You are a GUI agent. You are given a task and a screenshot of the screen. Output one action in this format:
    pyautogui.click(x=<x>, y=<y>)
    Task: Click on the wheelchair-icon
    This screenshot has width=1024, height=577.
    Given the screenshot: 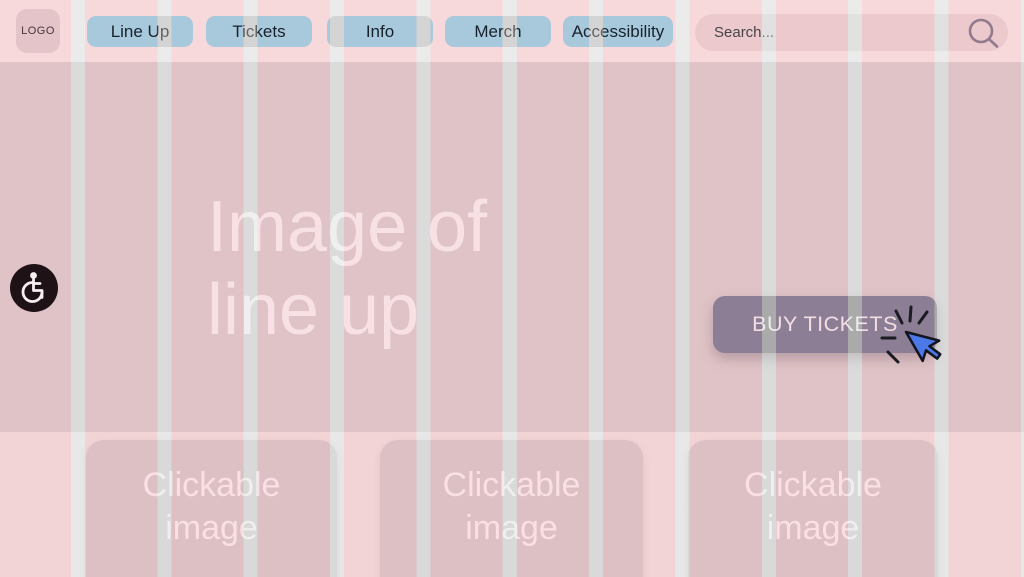 What is the action you would take?
    pyautogui.click(x=34, y=288)
    